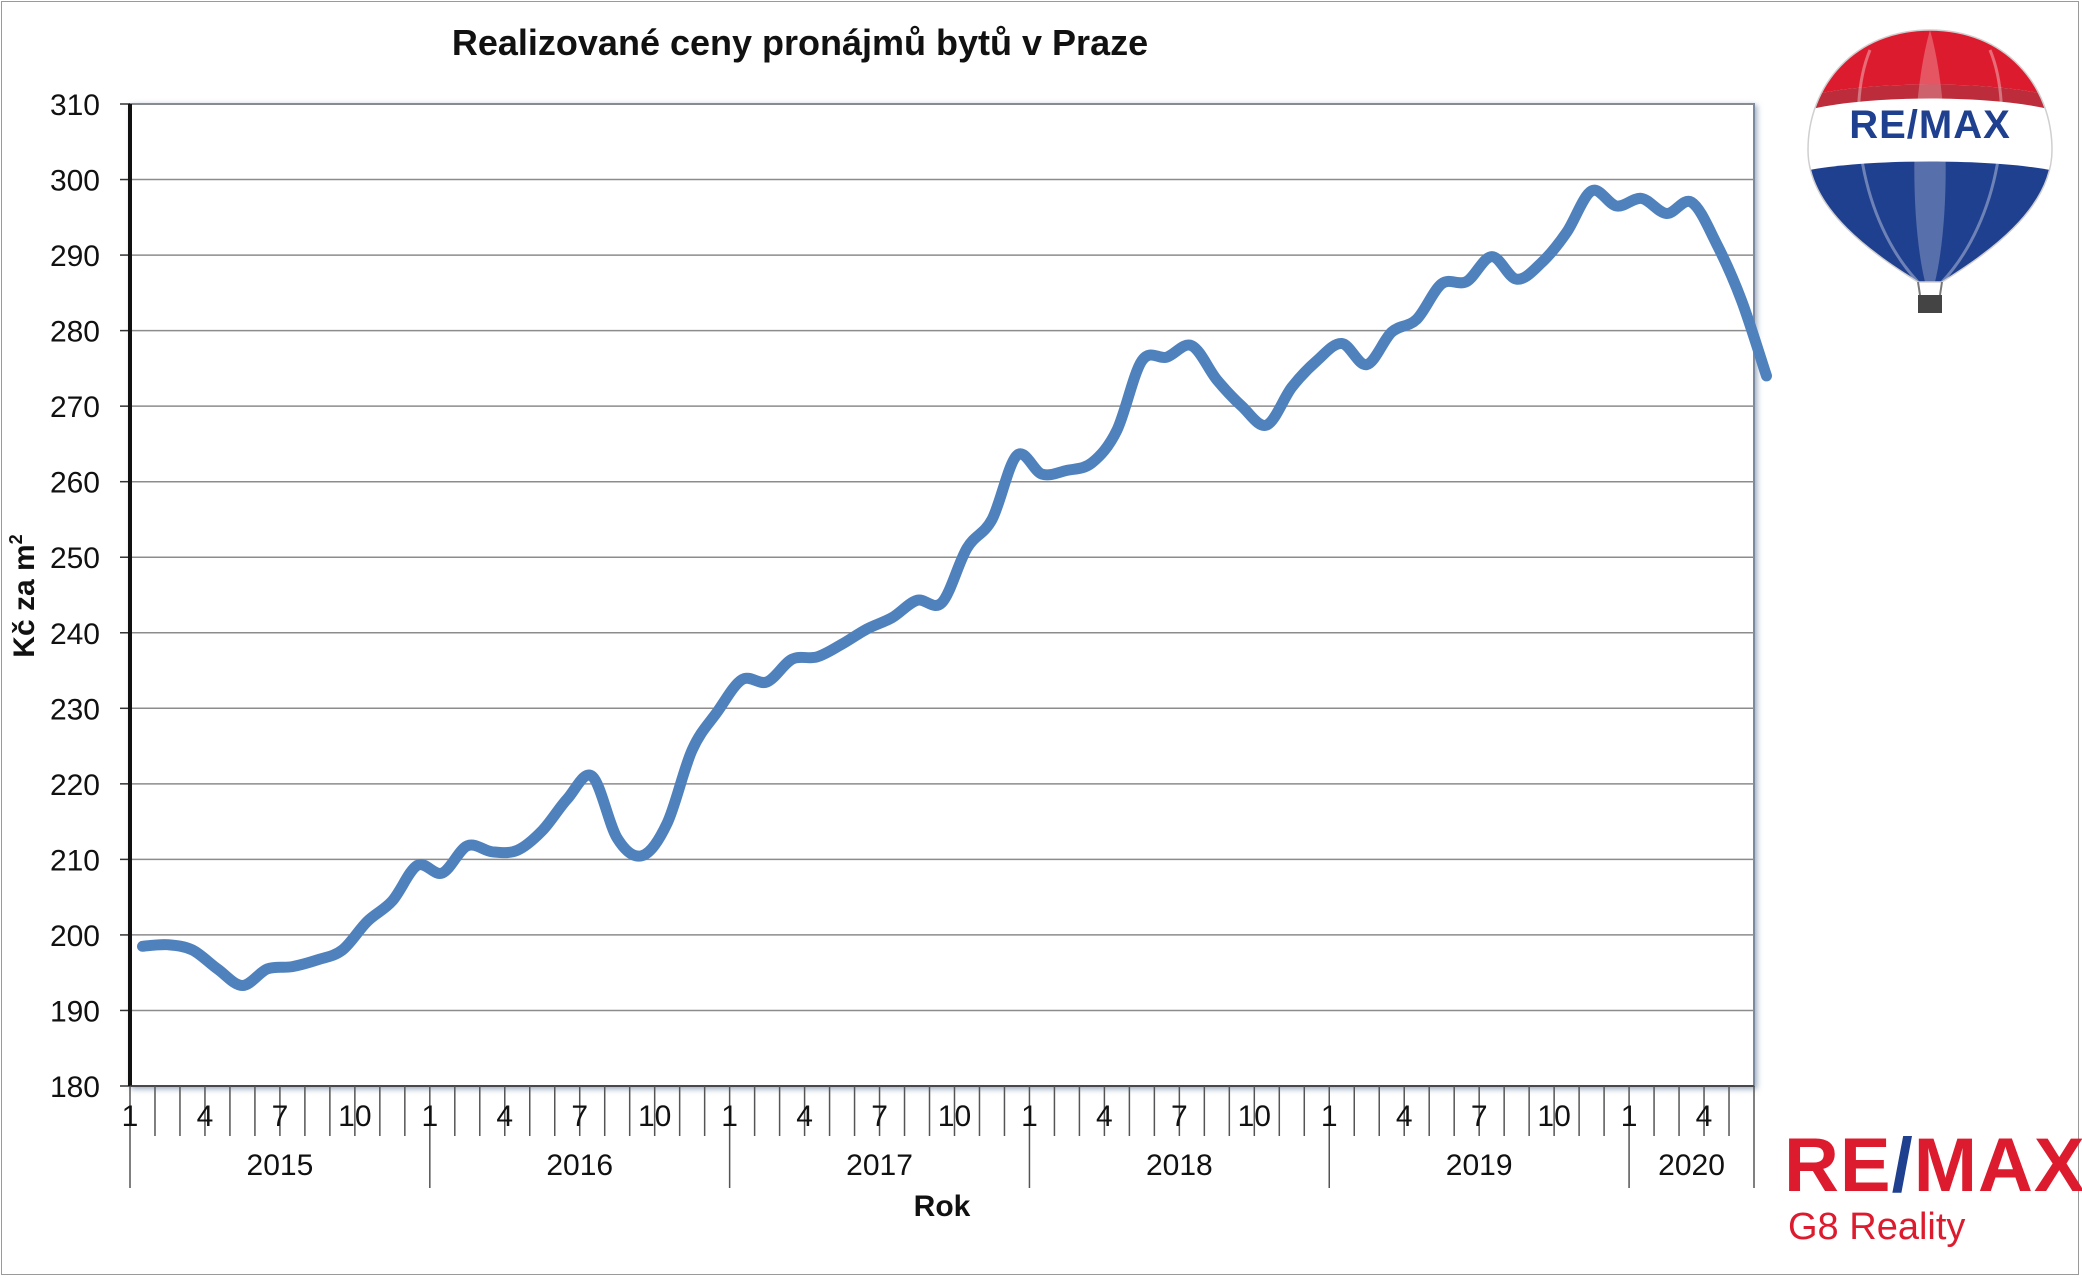 This screenshot has height=1278, width=2082. What do you see at coordinates (75, 709) in the screenshot?
I see `y-tick-label: 230` at bounding box center [75, 709].